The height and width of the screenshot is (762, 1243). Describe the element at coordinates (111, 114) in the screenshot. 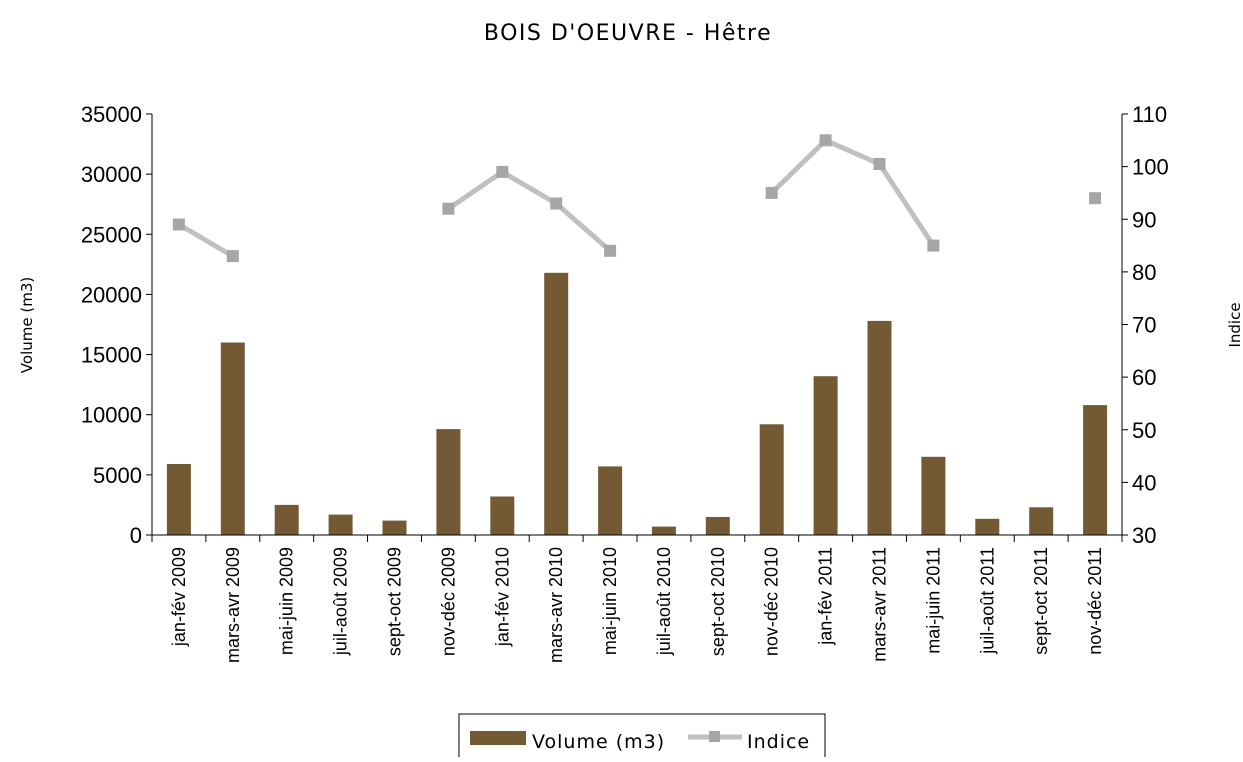

I see `y-tick-label-7: 35000` at that location.